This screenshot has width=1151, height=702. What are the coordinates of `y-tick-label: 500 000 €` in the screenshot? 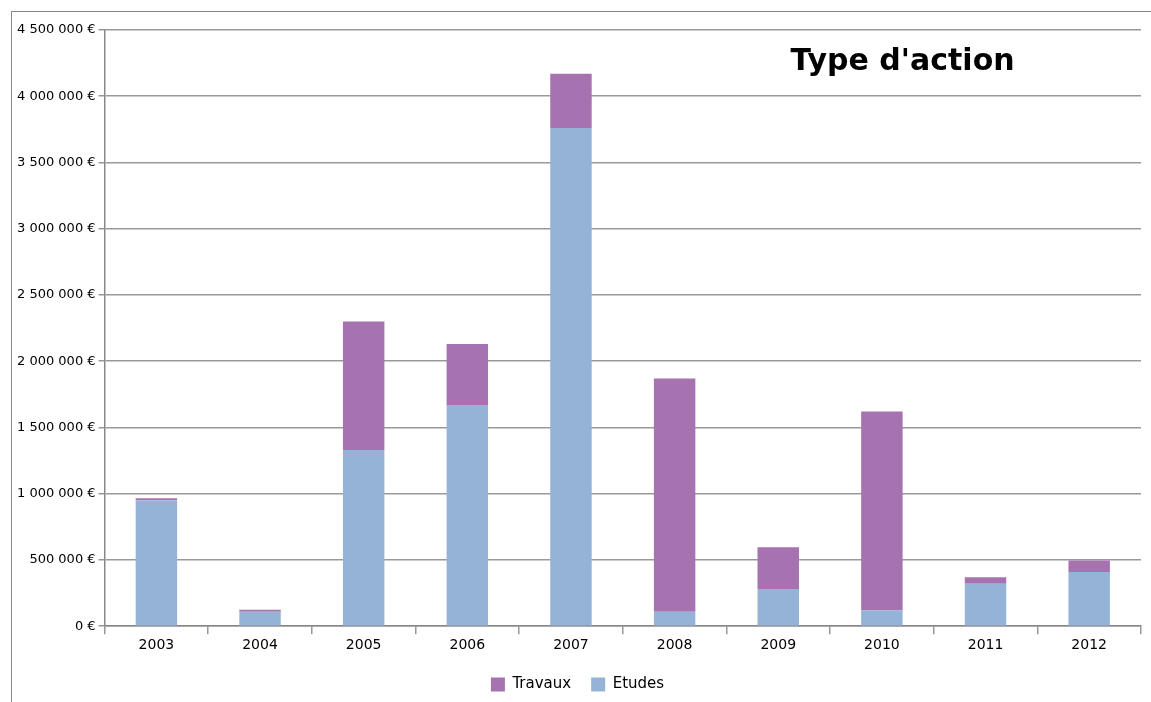 It's located at (62, 559).